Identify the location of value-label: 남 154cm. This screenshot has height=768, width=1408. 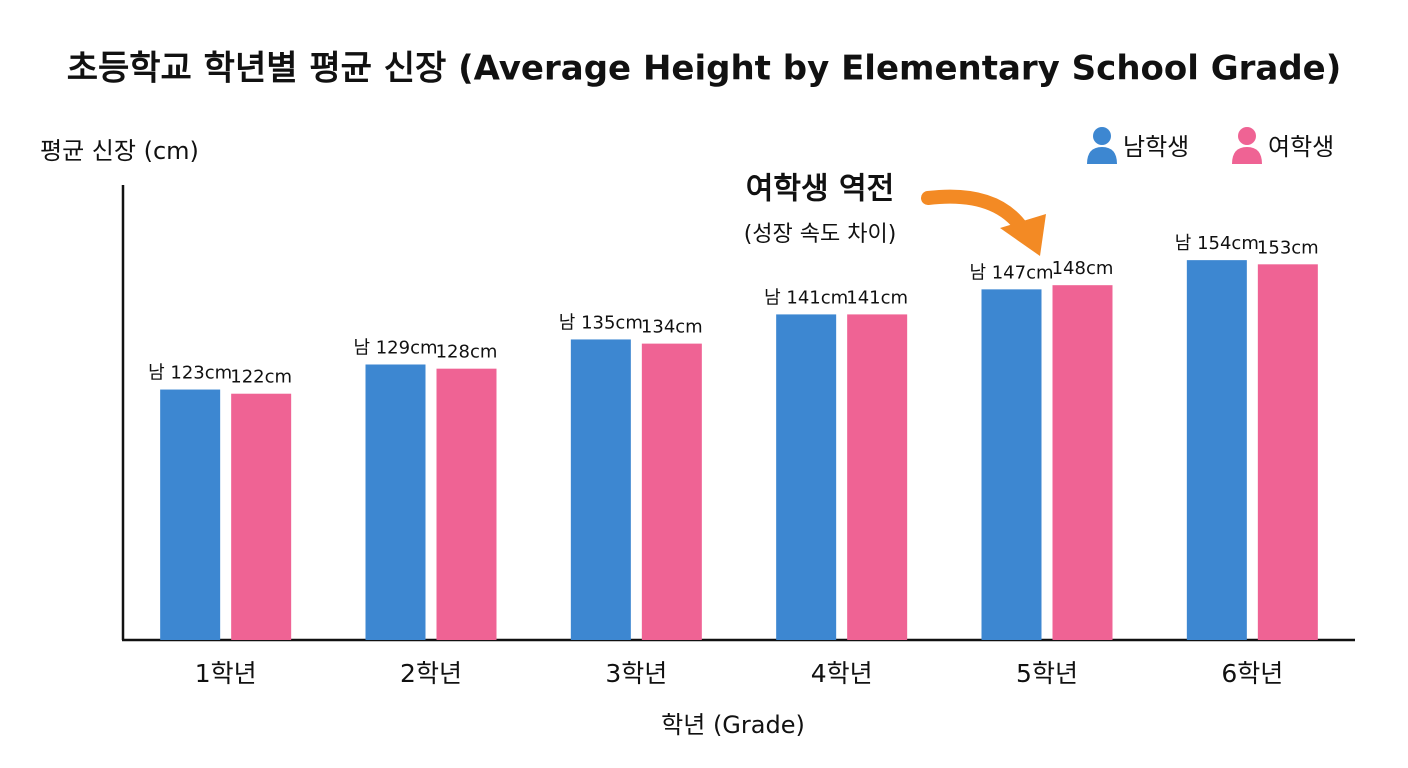
(1217, 243).